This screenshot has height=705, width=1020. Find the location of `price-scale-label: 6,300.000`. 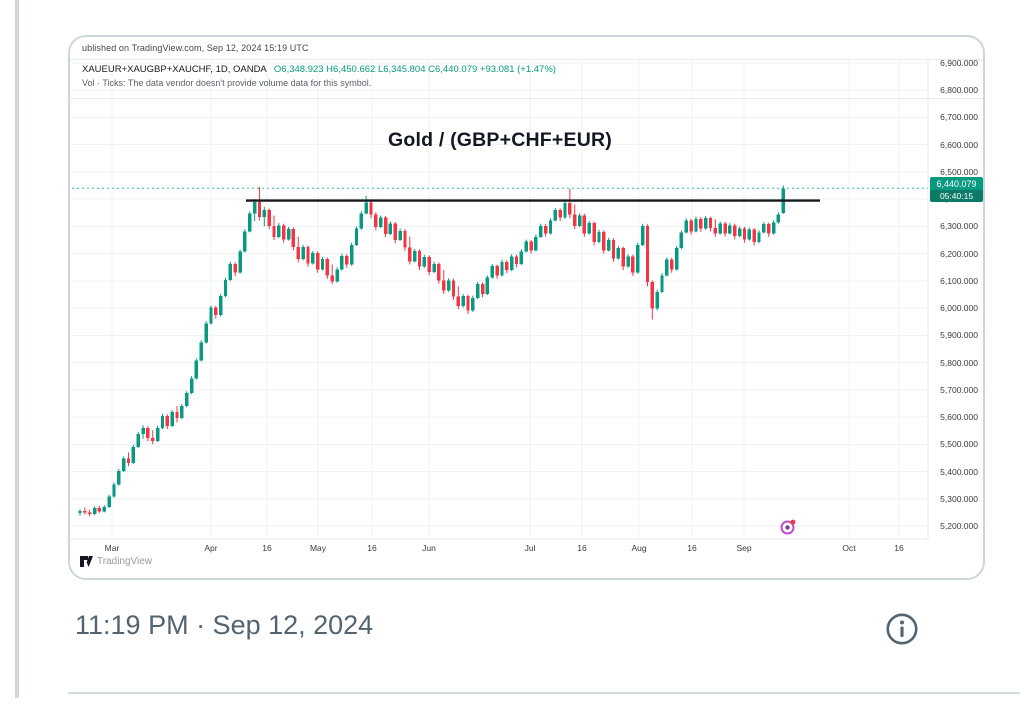

price-scale-label: 6,300.000 is located at coordinates (959, 226).